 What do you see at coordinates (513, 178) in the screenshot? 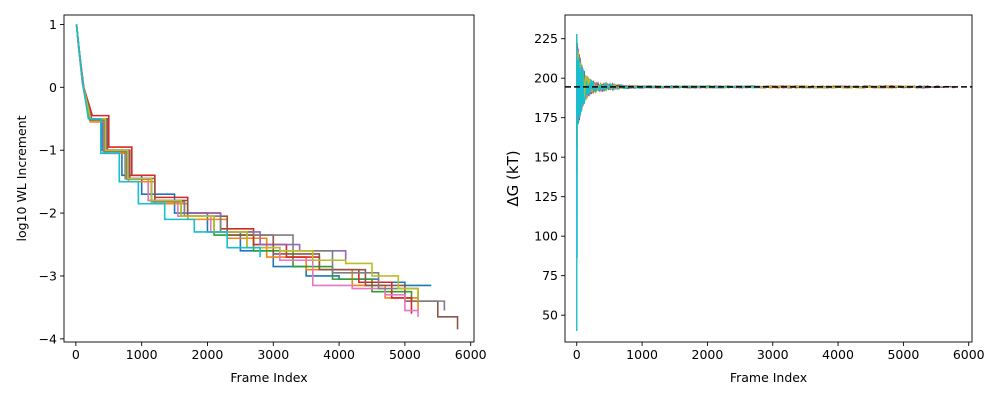
I see `y-axis-label: ΔG (kT)` at bounding box center [513, 178].